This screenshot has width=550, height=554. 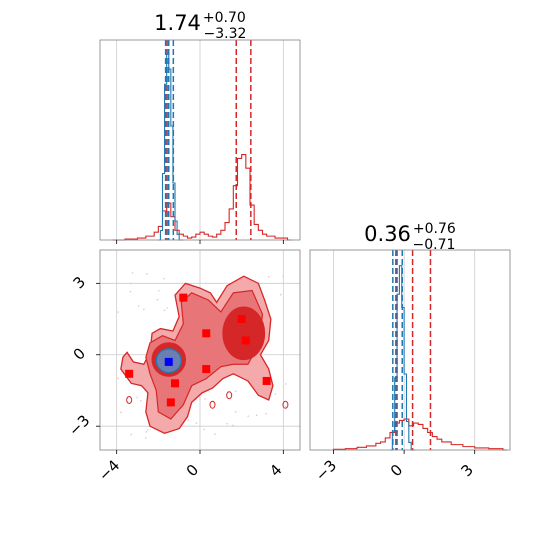 What do you see at coordinates (224, 18) in the screenshot?
I see `marginal-x-title-plus: +0.70` at bounding box center [224, 18].